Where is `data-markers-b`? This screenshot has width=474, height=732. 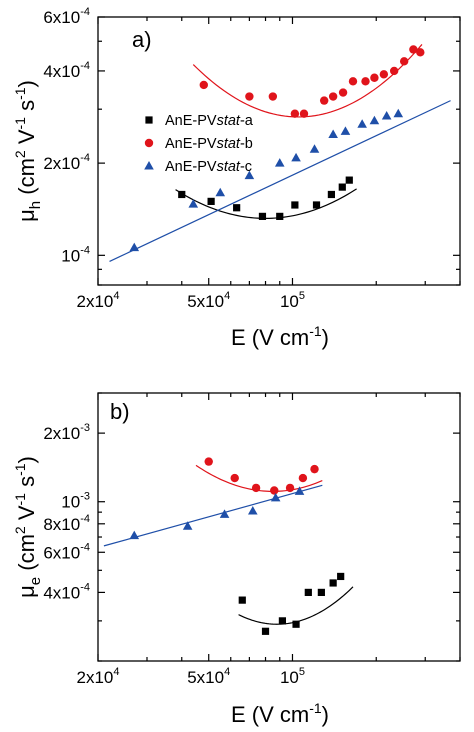
data-markers-b is located at coordinates (237, 546).